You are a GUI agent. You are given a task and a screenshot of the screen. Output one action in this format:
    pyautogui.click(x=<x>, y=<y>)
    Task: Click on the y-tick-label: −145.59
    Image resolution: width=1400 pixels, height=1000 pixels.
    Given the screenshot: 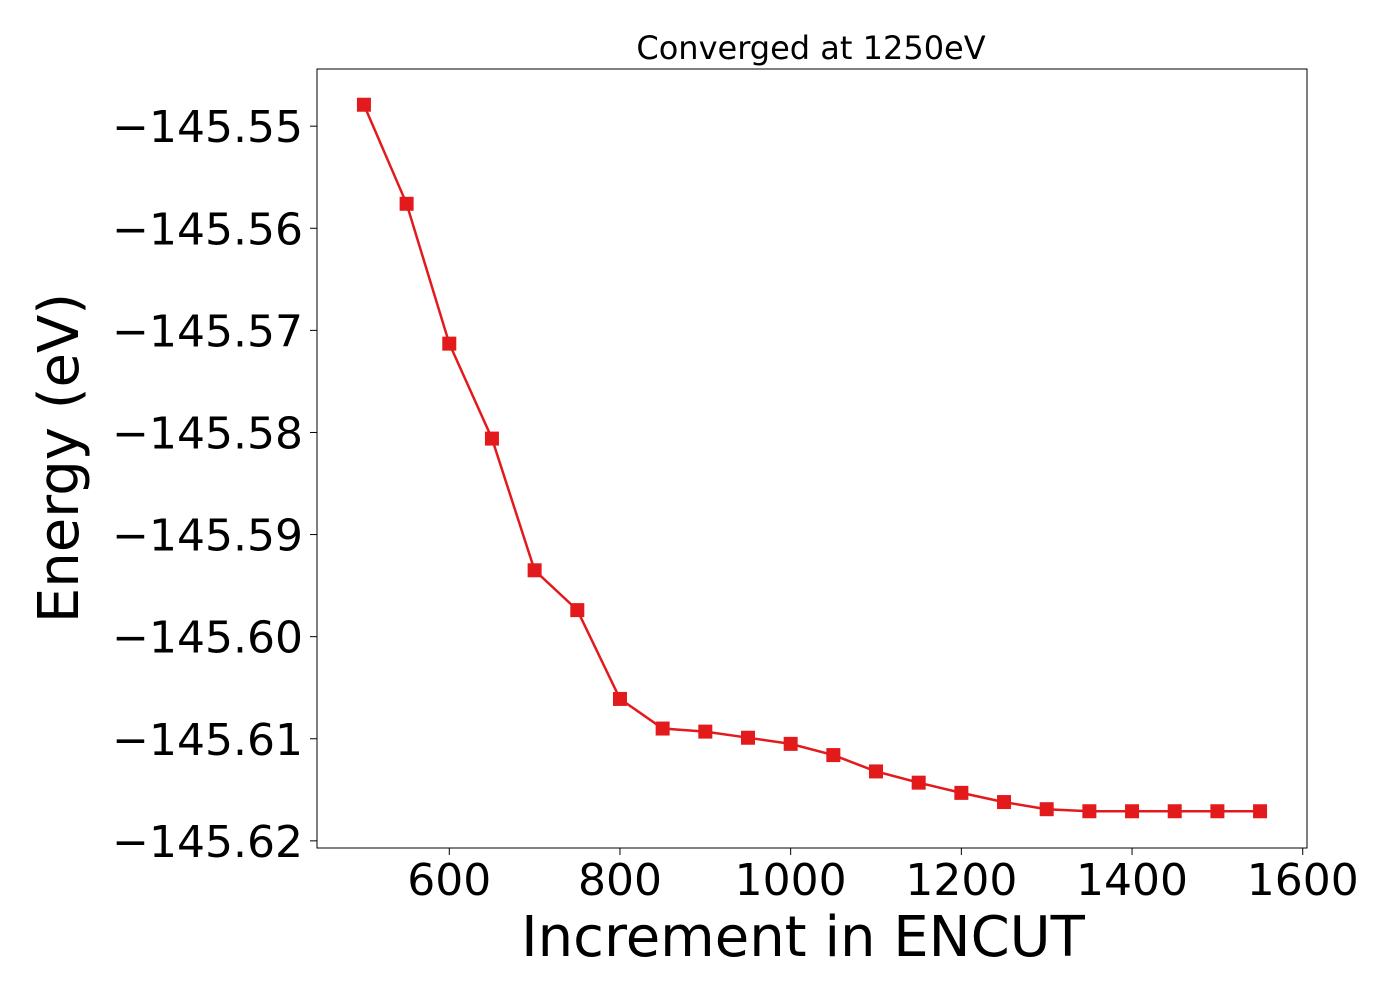 What is the action you would take?
    pyautogui.click(x=207, y=536)
    